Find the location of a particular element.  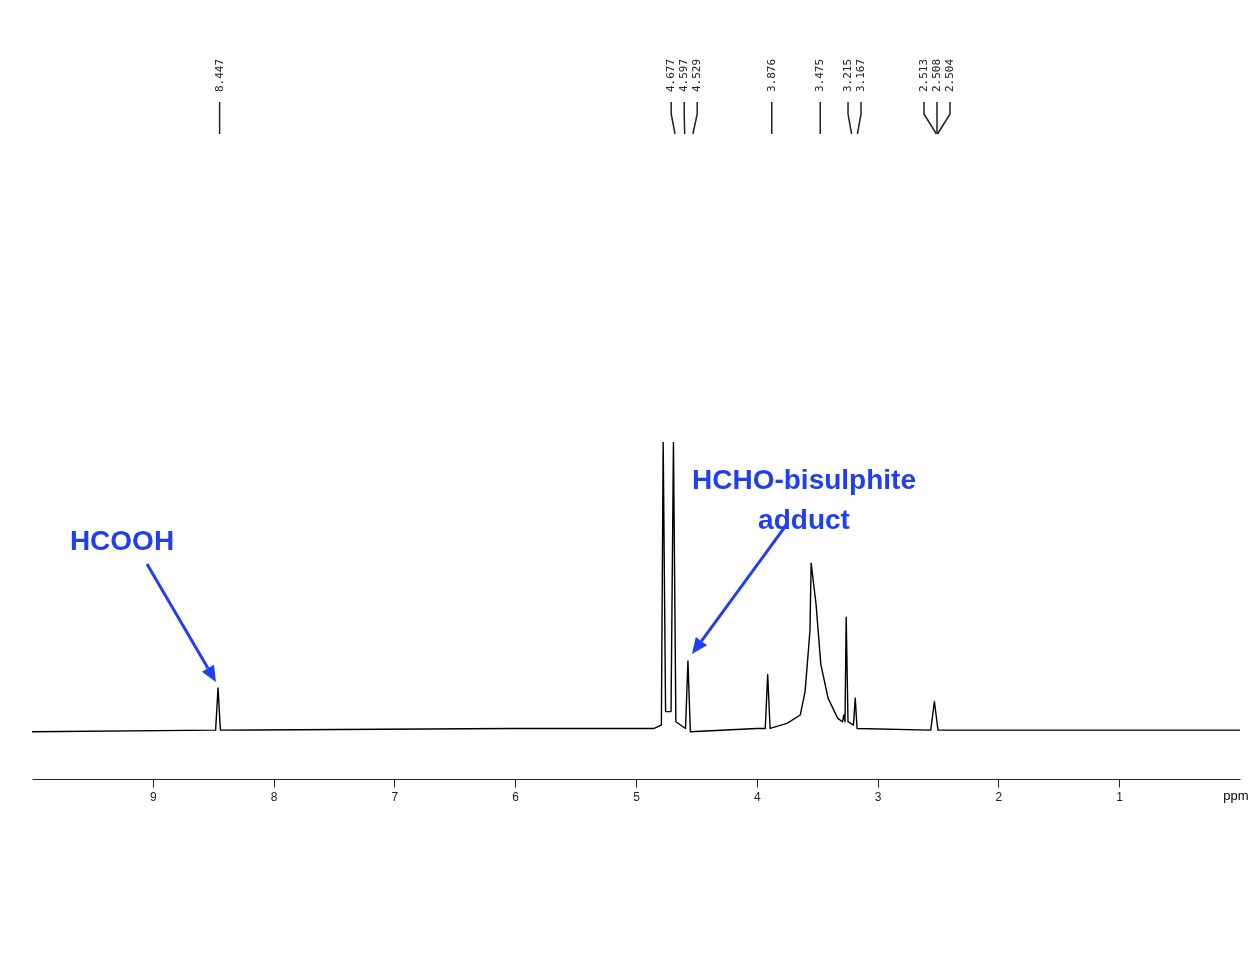

annotation: 2.504 is located at coordinates (949, 75).